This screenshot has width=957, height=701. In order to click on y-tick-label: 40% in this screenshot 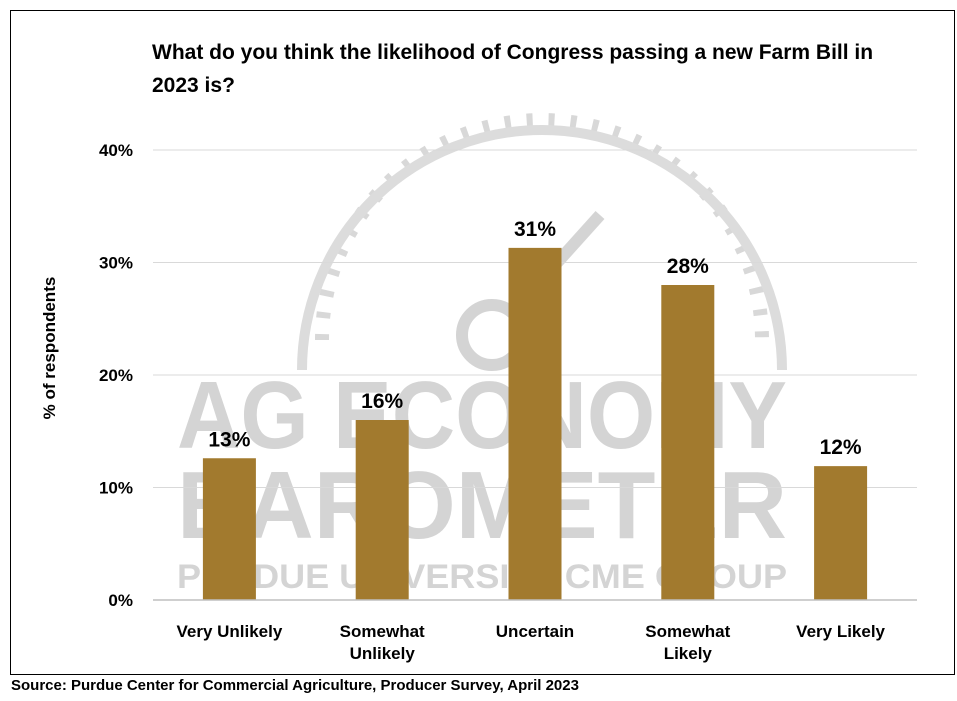, I will do `click(116, 150)`.